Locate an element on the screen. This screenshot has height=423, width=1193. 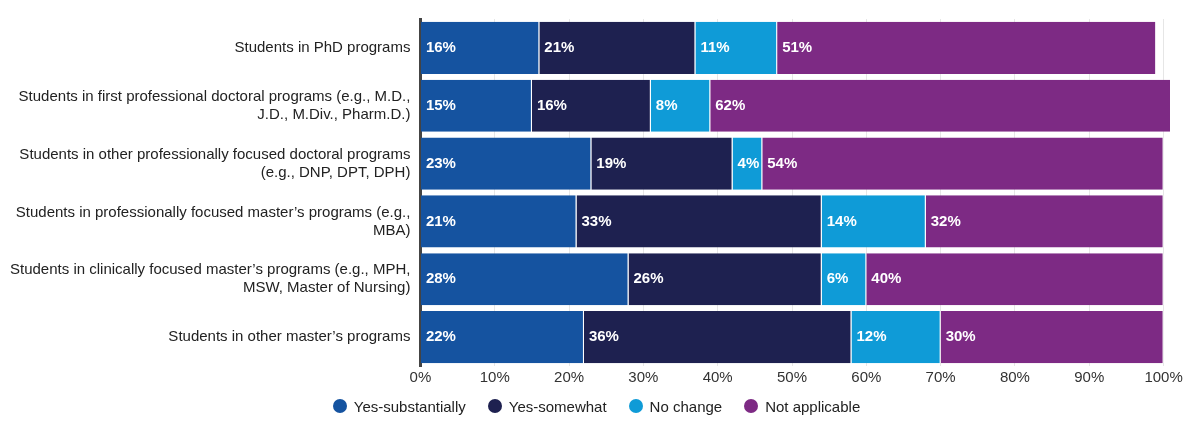
x-tick-label: 90% is located at coordinates (1089, 377).